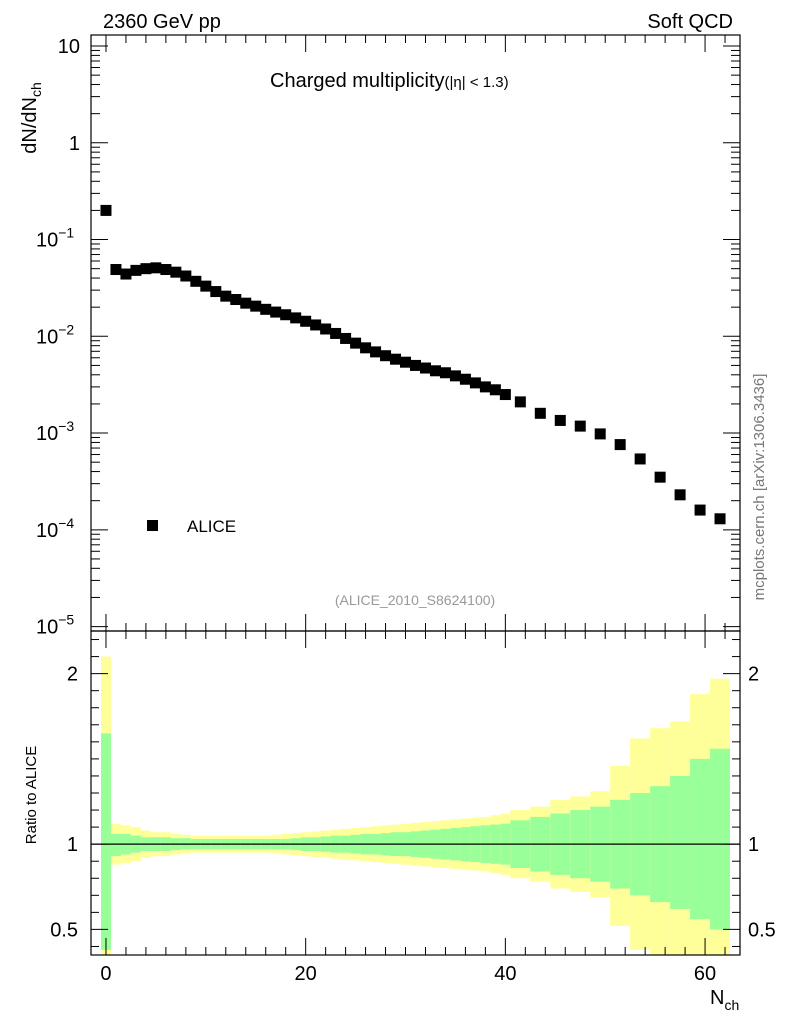  Describe the element at coordinates (306, 974) in the screenshot. I see `x-tick-label: 20` at that location.